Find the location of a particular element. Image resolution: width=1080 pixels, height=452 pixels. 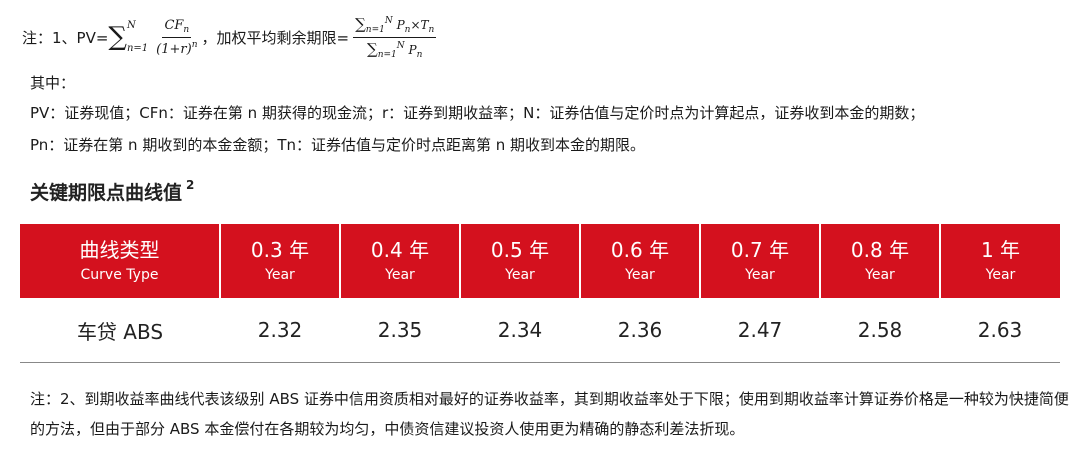

header-cell-0.8y: 0.8 年 Year is located at coordinates (880, 261).